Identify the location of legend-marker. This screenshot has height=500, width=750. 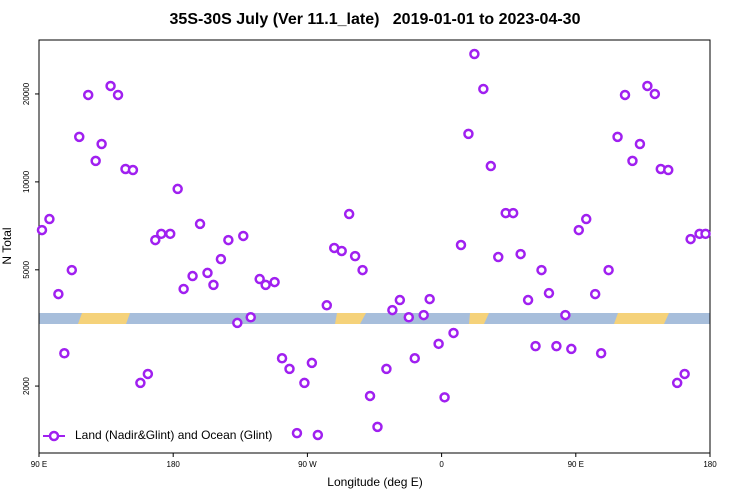
(54, 436).